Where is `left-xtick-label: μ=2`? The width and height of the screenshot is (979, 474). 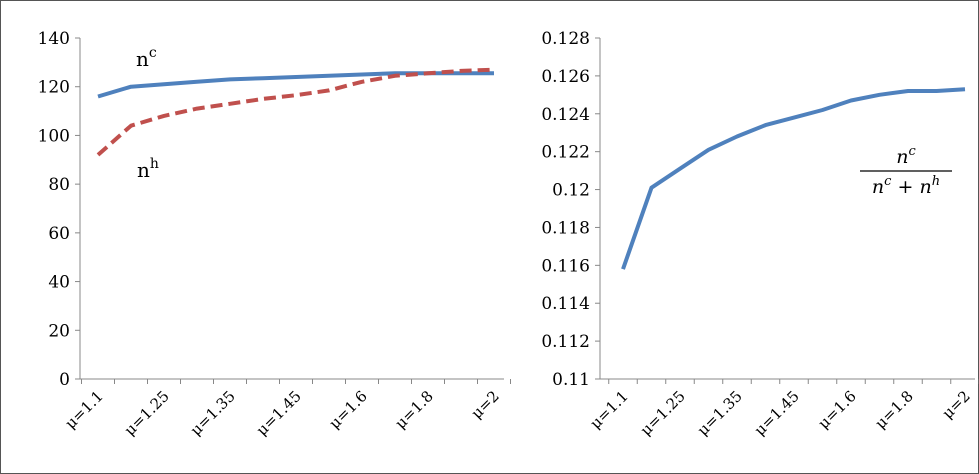 left-xtick-label: μ=2 is located at coordinates (485, 404).